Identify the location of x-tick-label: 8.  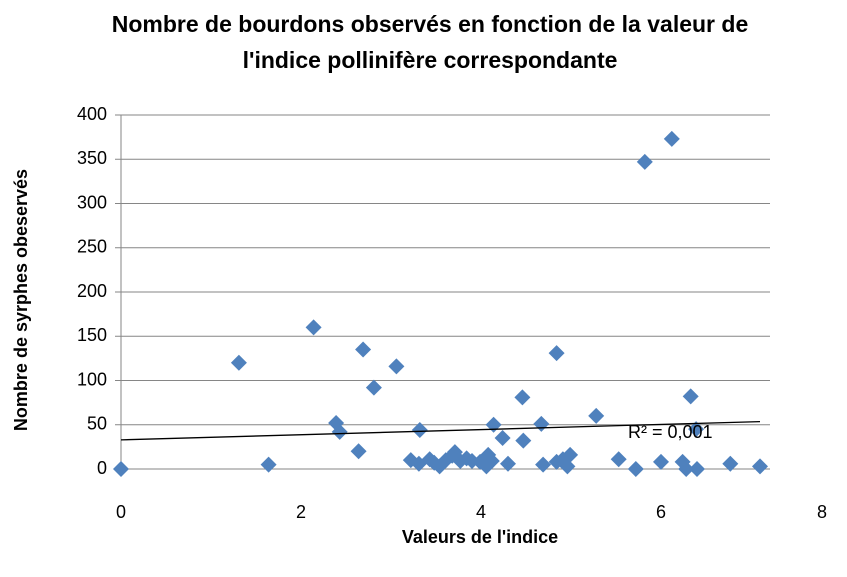
(822, 512).